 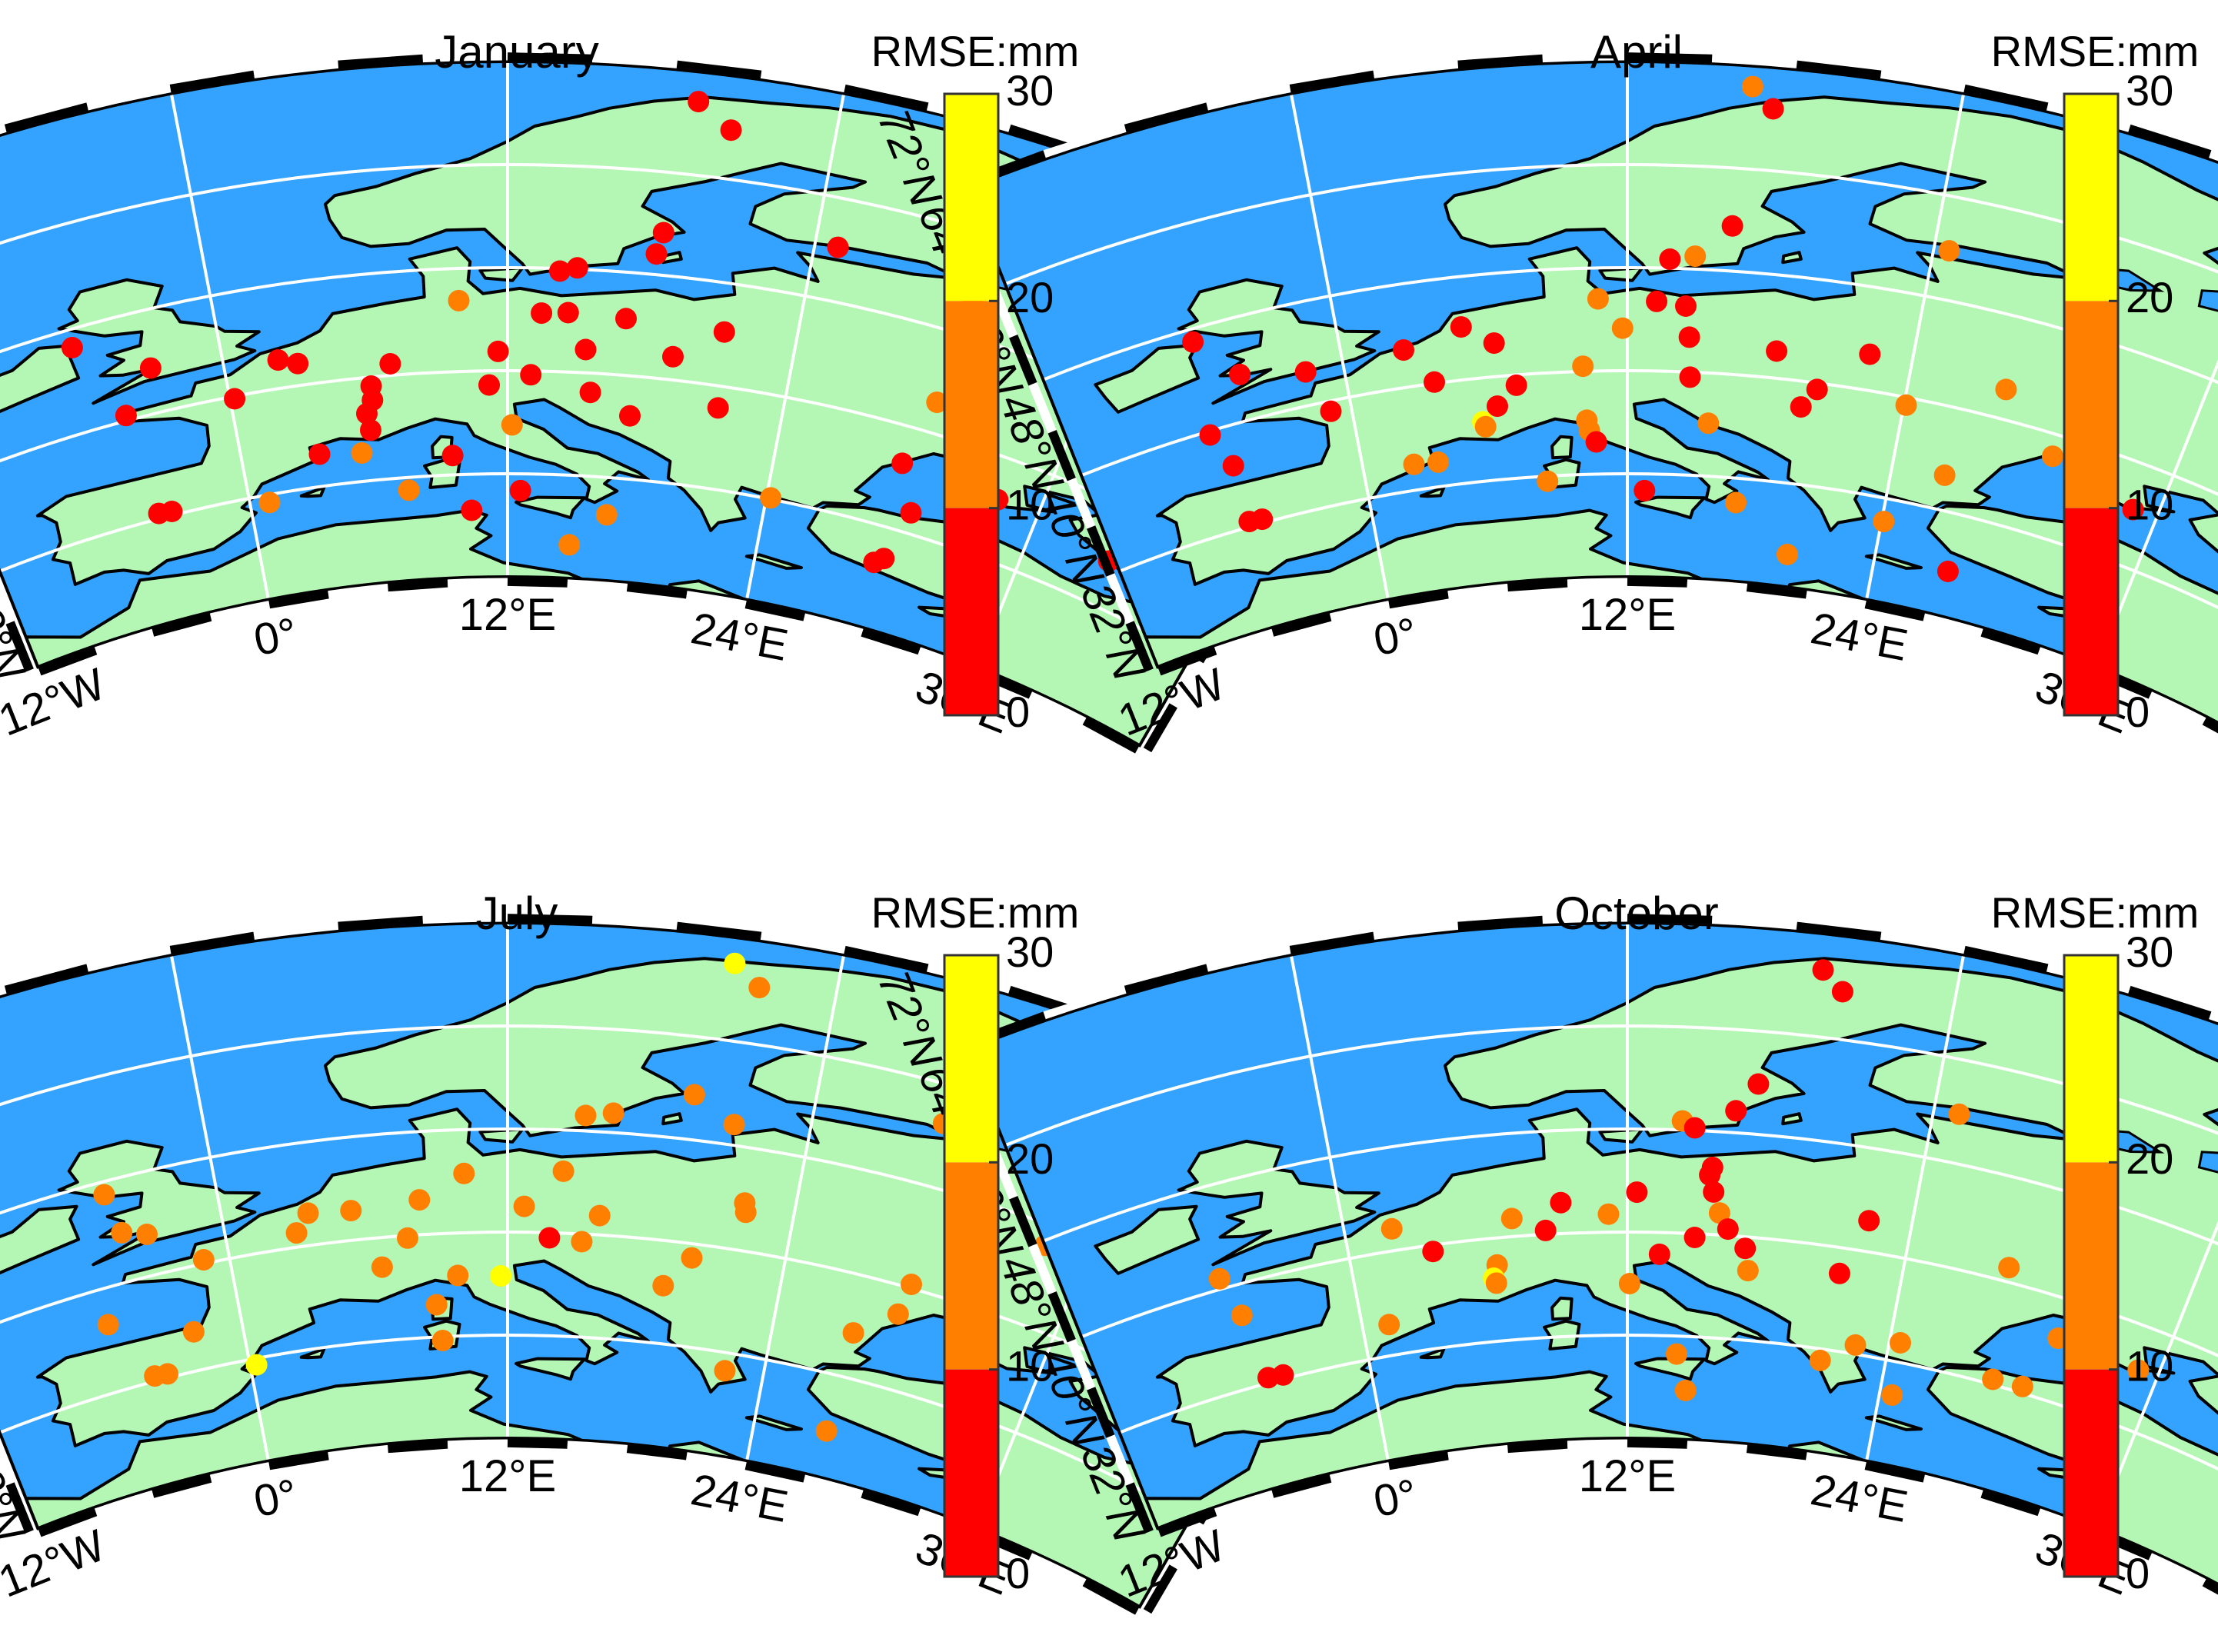 What do you see at coordinates (2149, 1159) in the screenshot?
I see `colorbar-tick-label: 20` at bounding box center [2149, 1159].